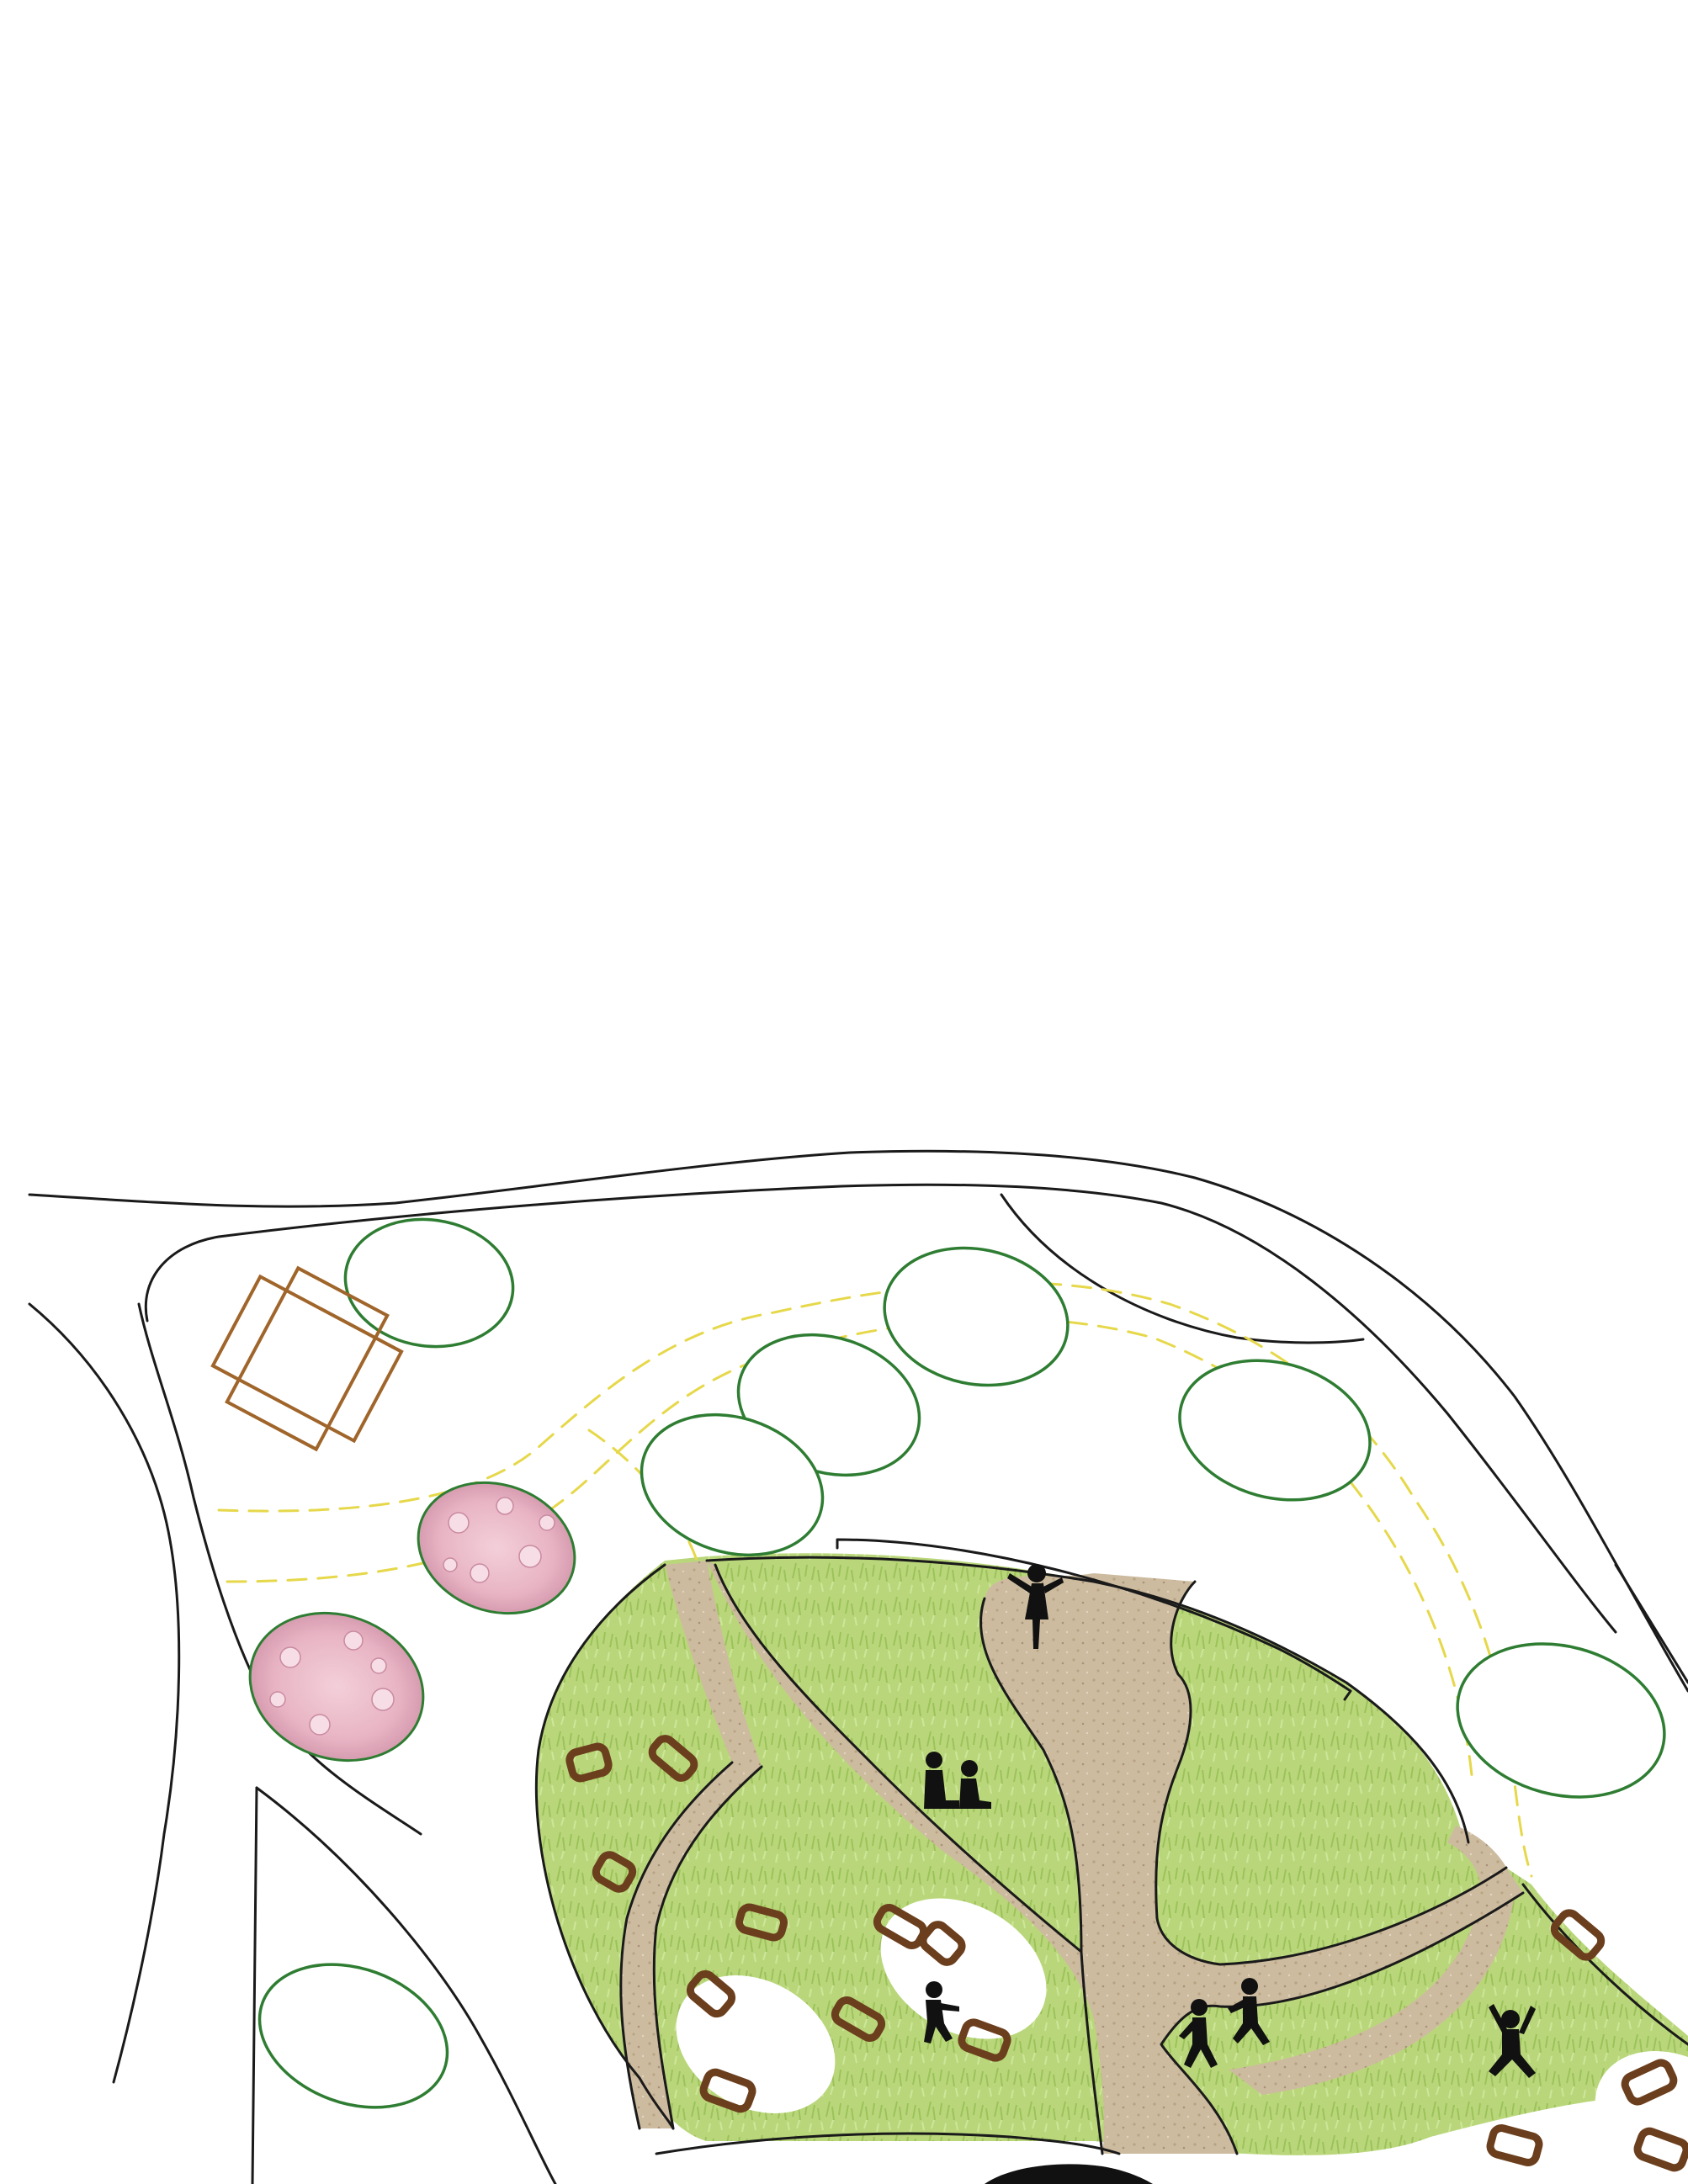 This screenshot has height=2184, width=1688. I want to click on path-center-trunk, so click(1115, 1857).